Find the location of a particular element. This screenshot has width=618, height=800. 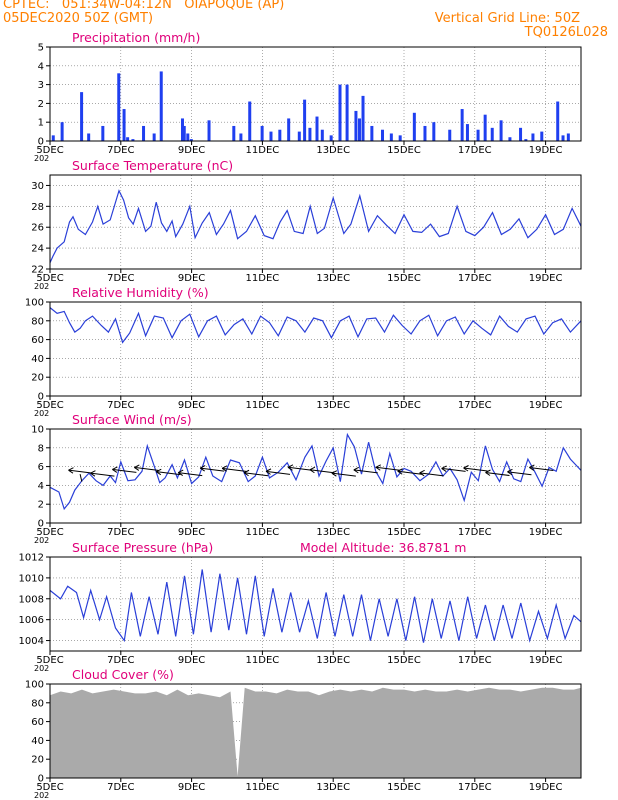

y-tick-label: 5 is located at coordinates (41, 48).